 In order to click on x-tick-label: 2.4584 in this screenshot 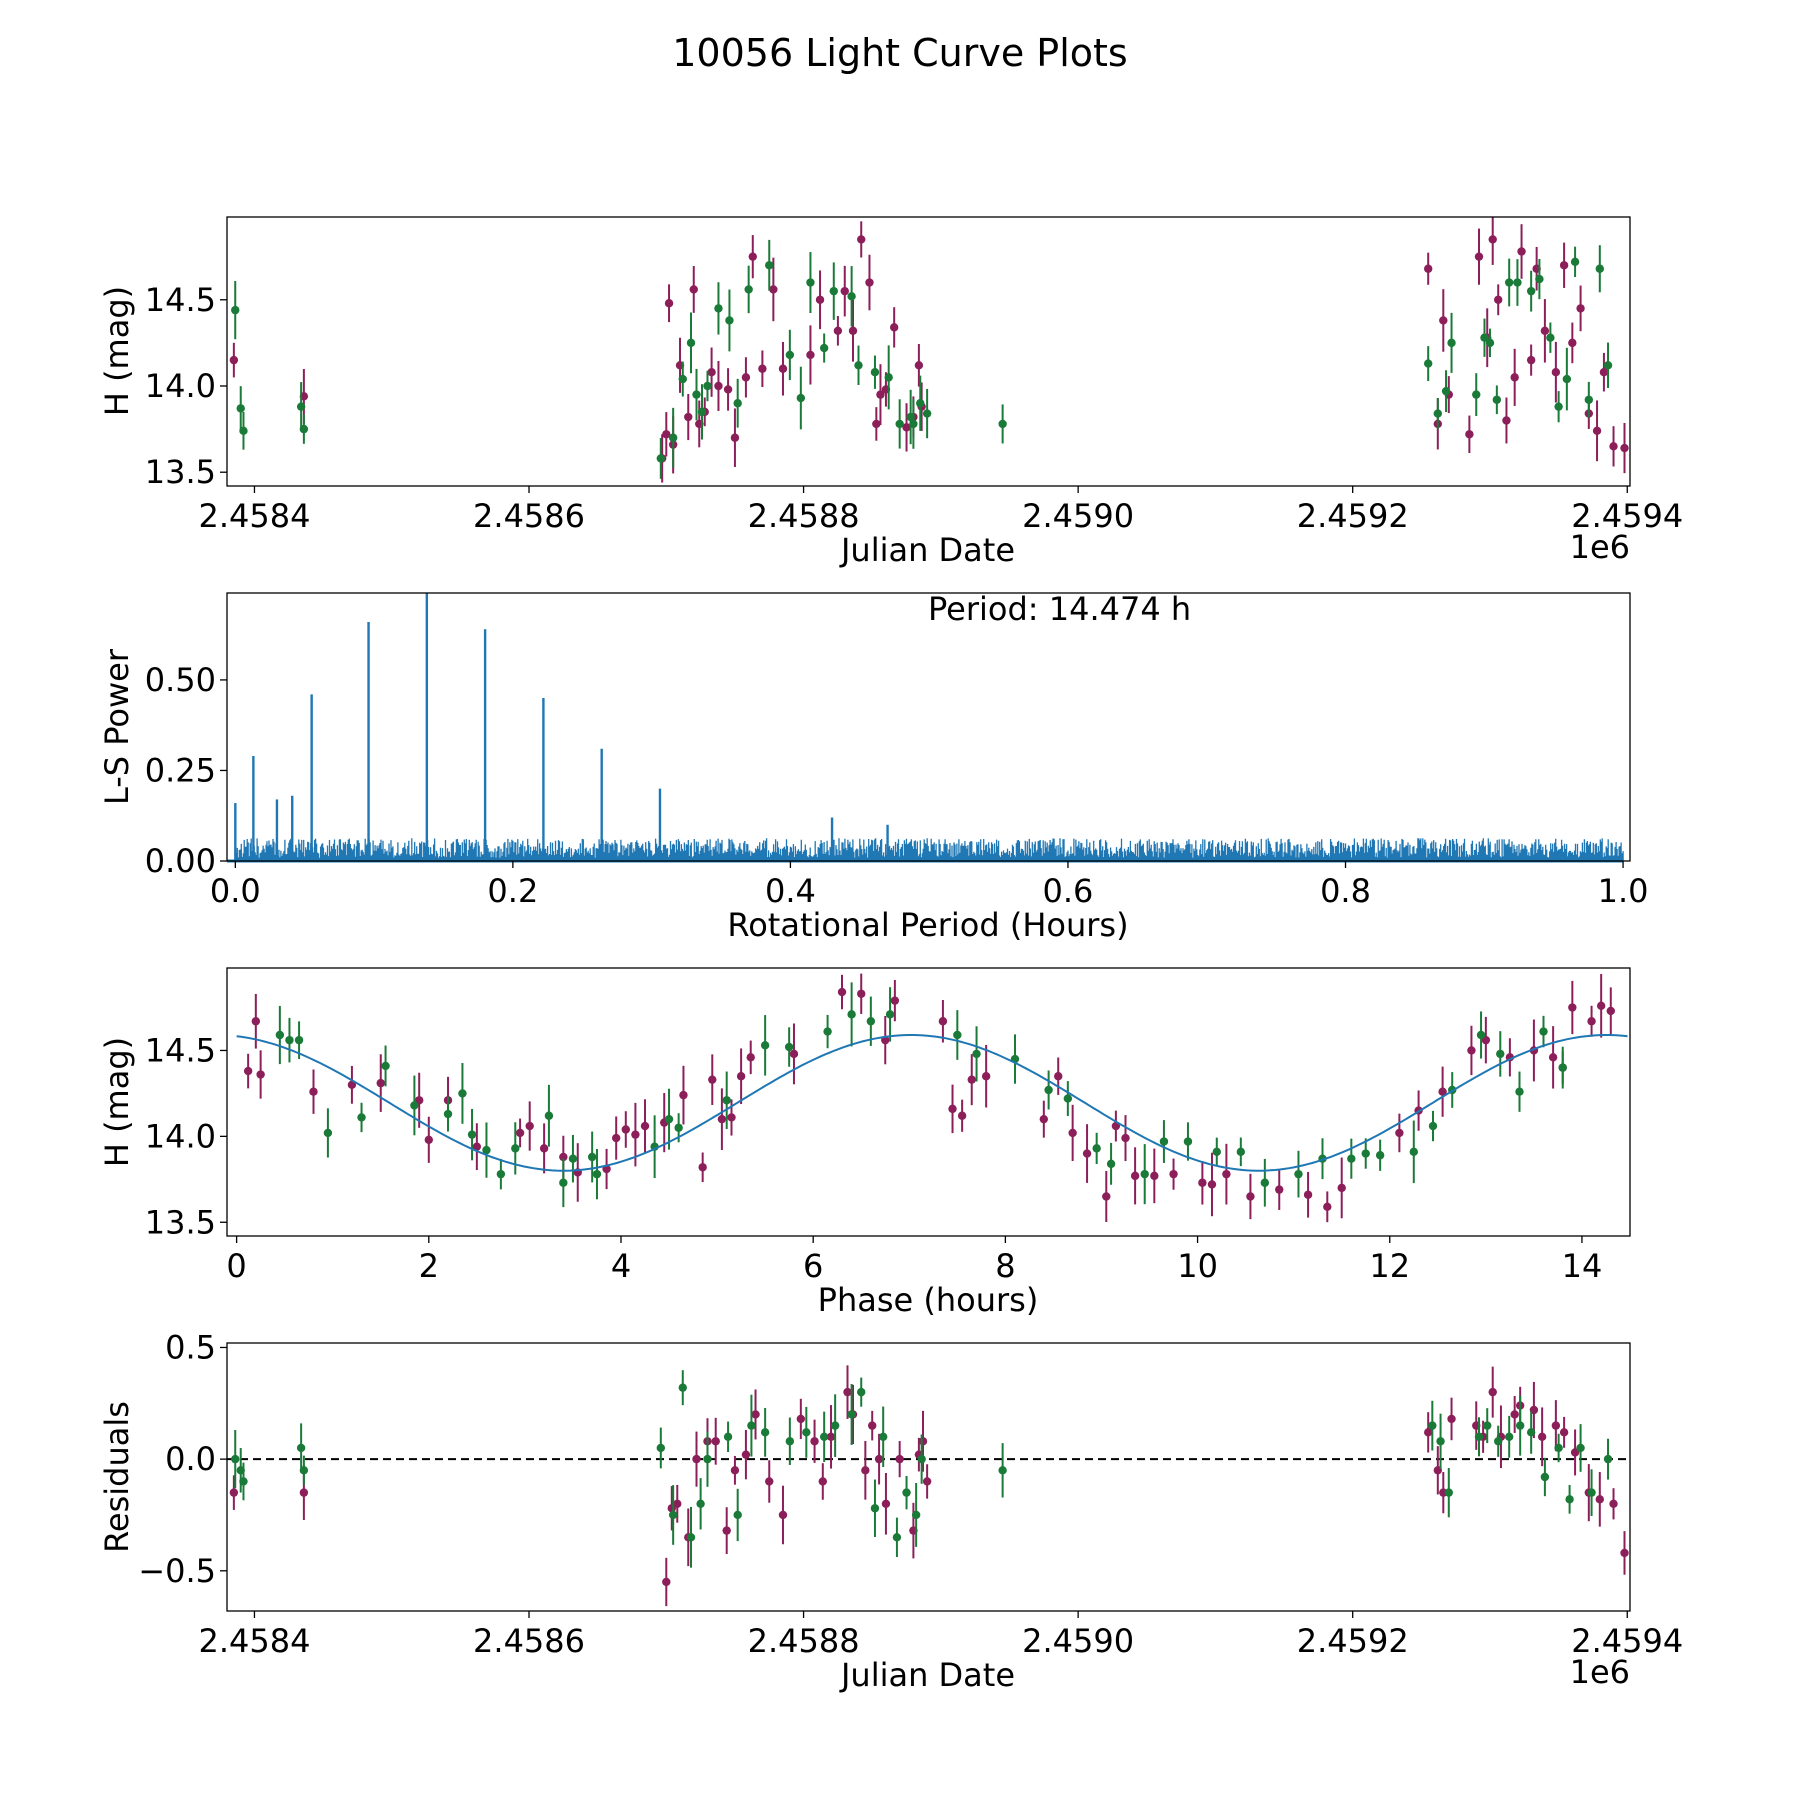, I will do `click(254, 516)`.